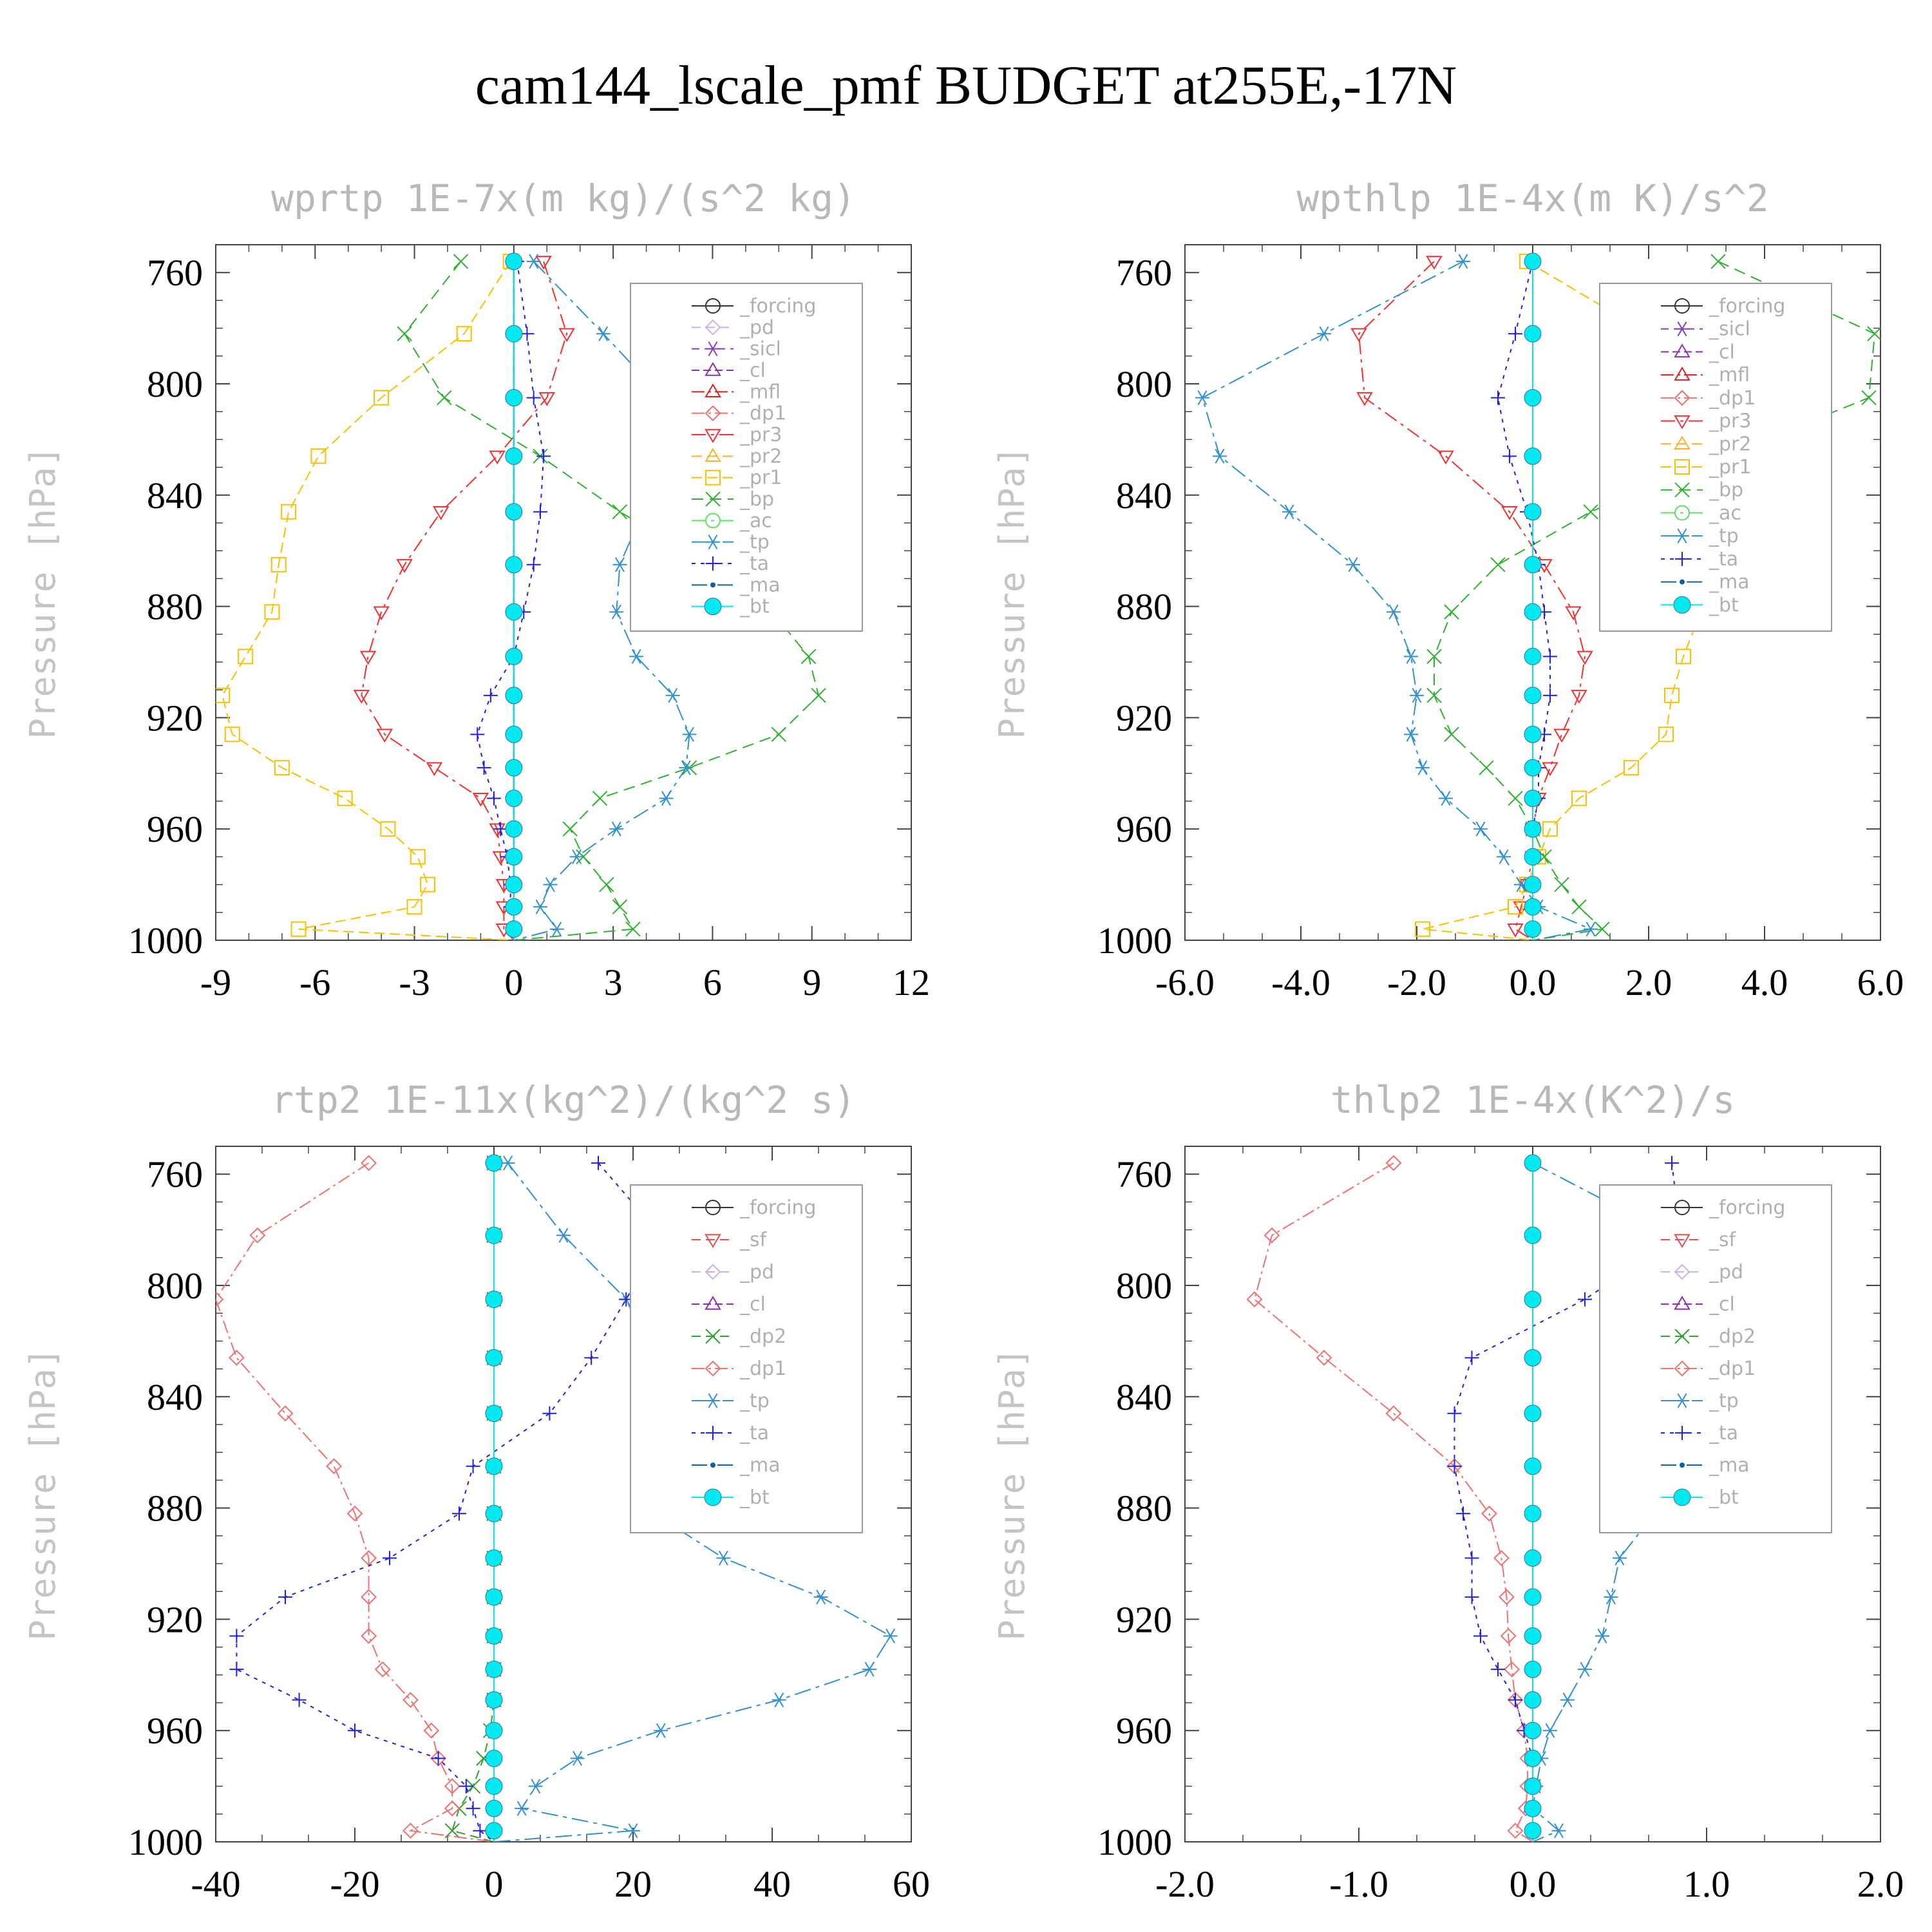 The image size is (1932, 1932). Describe the element at coordinates (1012, 1494) in the screenshot. I see `y-axis-label: Pressure [hPa]` at that location.